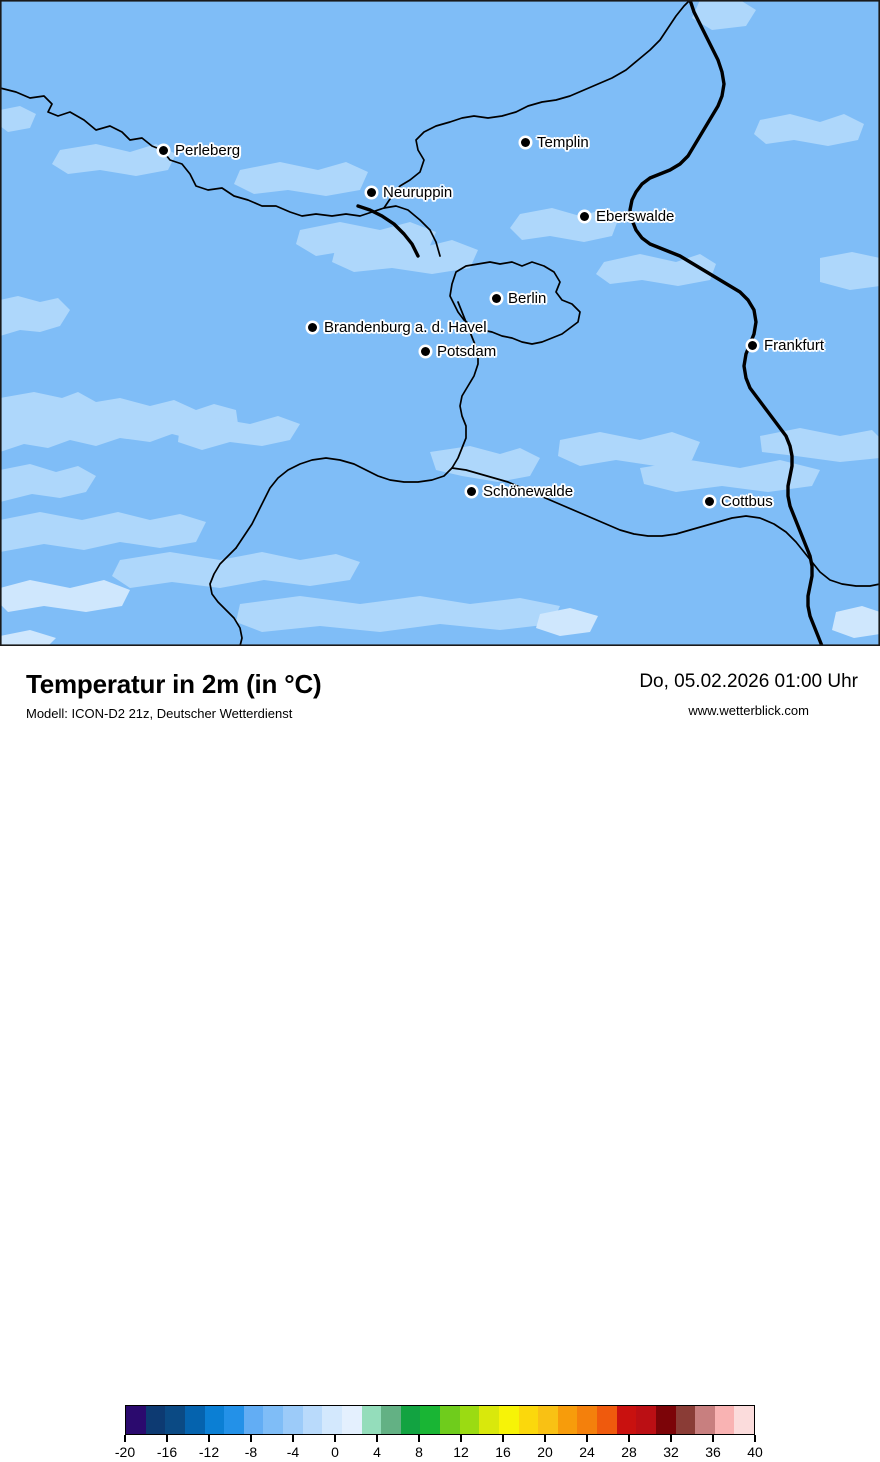  What do you see at coordinates (209, 1452) in the screenshot?
I see `colorbar-tick-label: -12` at bounding box center [209, 1452].